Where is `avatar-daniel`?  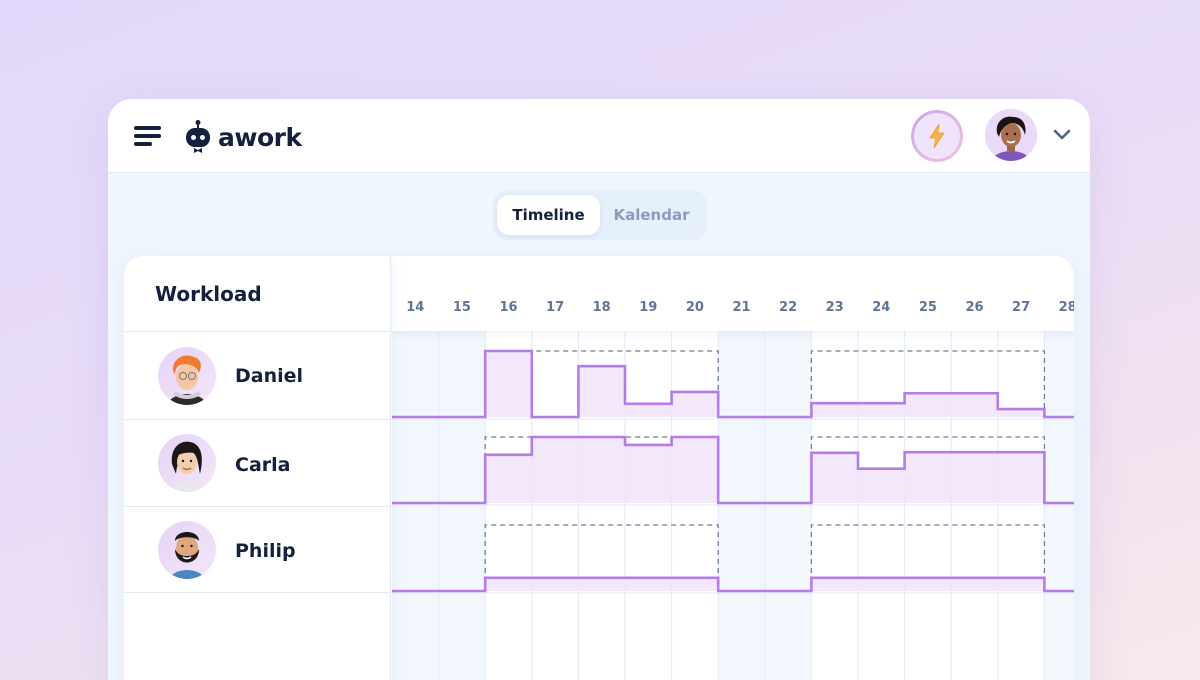 avatar-daniel is located at coordinates (187, 376).